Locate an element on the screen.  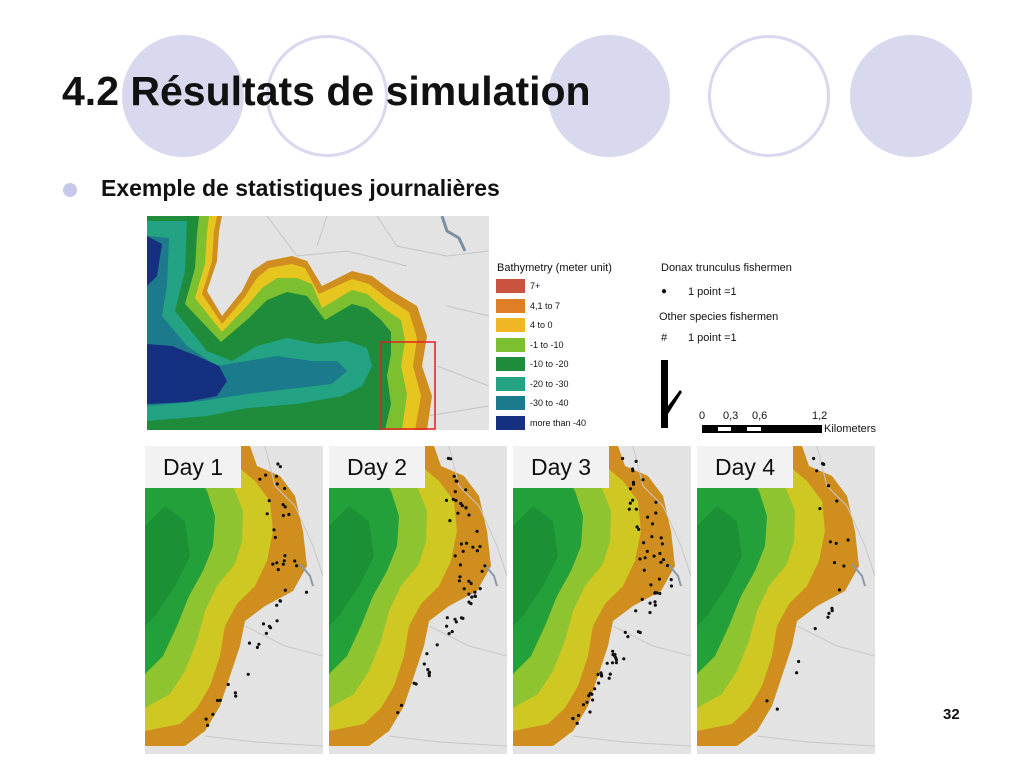
north-arrow-icon is located at coordinates (671, 394).